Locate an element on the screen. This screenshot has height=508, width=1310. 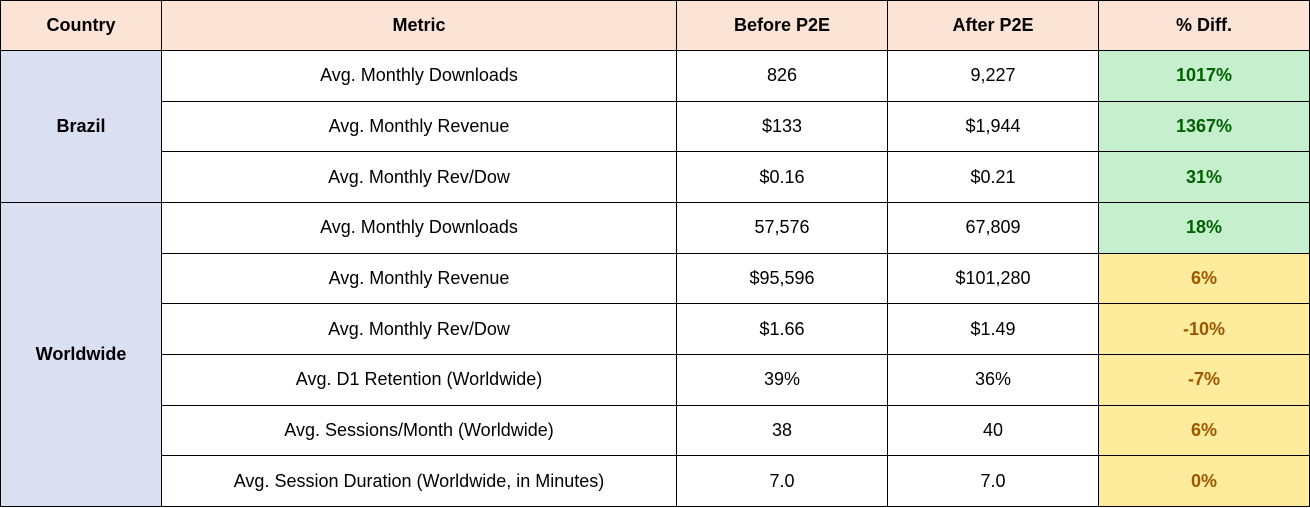
after-cell: 7.0 is located at coordinates (993, 481).